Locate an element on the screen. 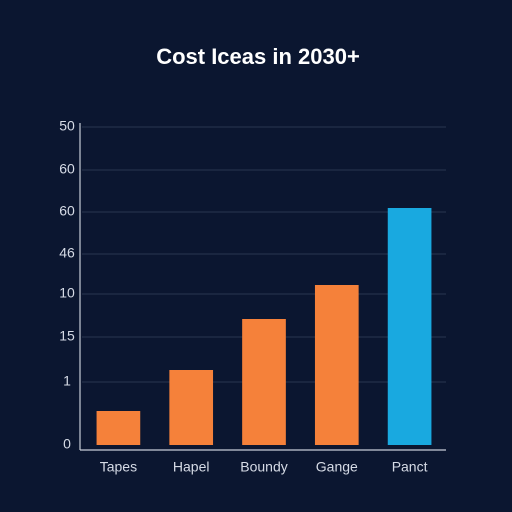  x-tick-label: Panct is located at coordinates (410, 467).